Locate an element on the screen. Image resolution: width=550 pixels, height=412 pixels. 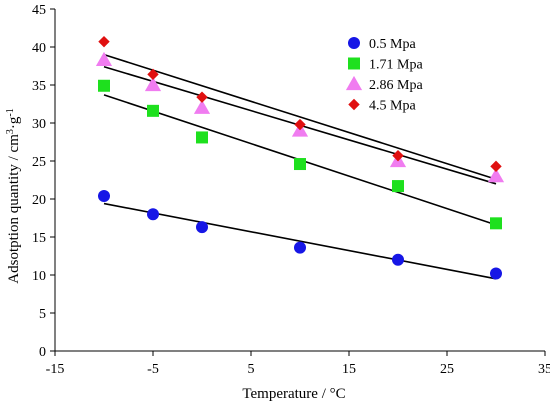
y-tick-label: 0 is located at coordinates (42, 352).